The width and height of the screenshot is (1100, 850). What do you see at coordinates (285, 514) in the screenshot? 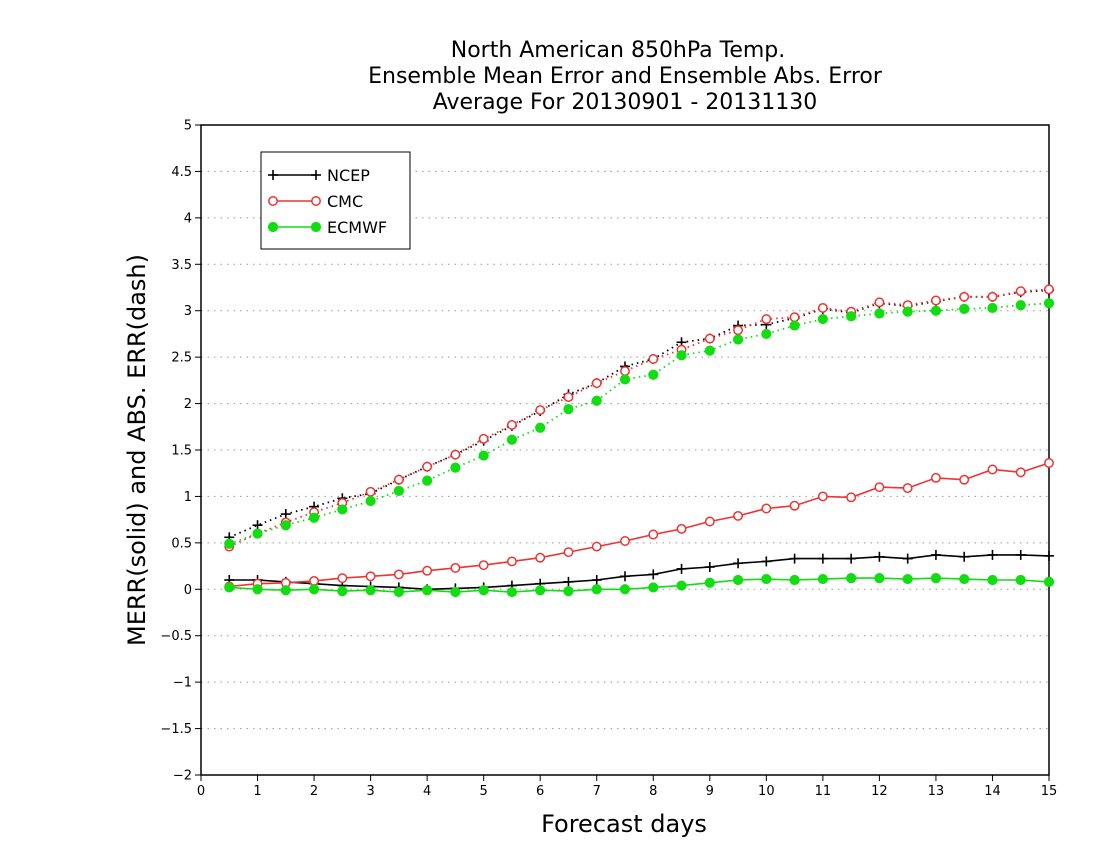
I see `ncep-abs-err-point` at bounding box center [285, 514].